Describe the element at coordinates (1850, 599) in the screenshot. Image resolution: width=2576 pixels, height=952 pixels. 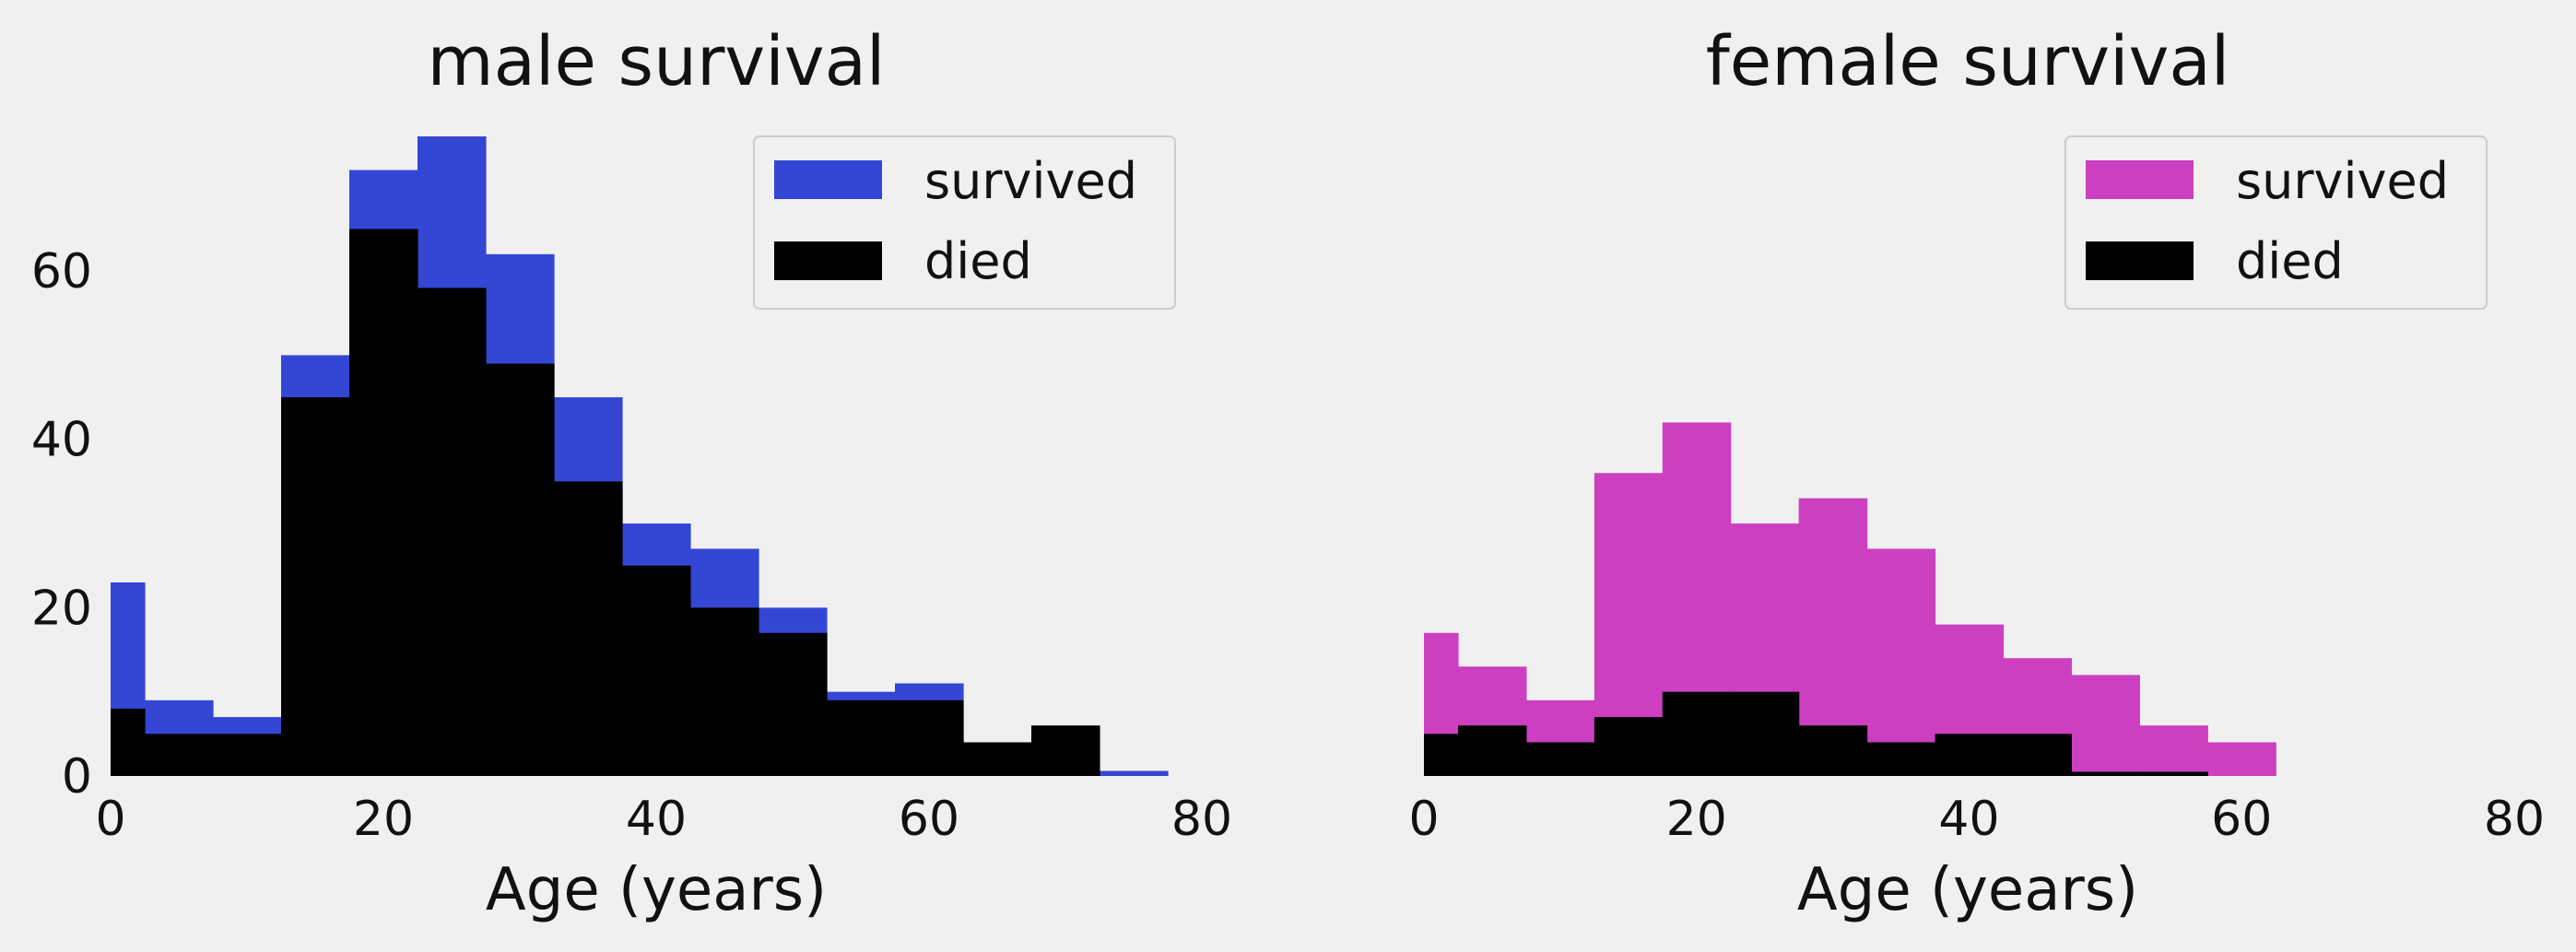
I see `bars` at that location.